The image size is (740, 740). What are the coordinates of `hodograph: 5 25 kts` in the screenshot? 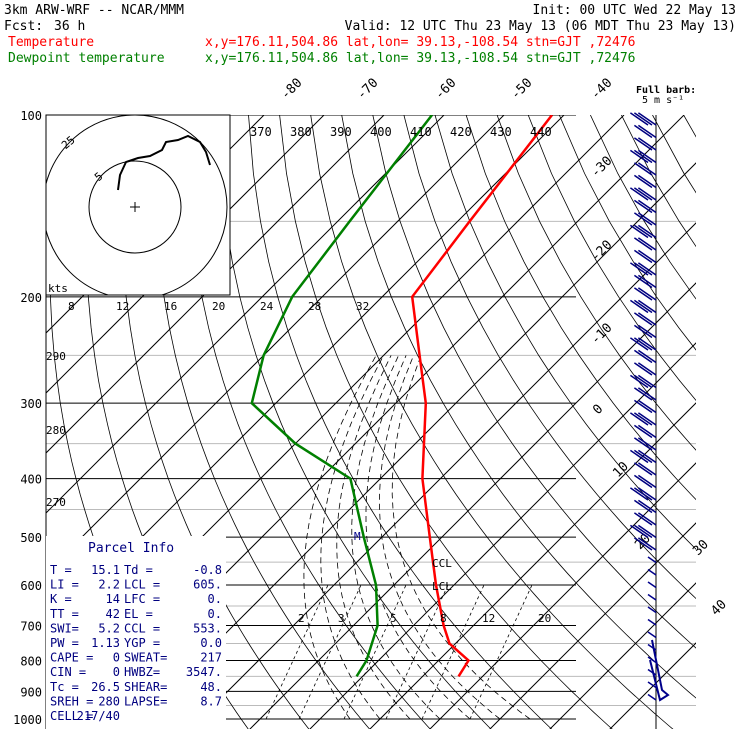 It's located at (138, 205).